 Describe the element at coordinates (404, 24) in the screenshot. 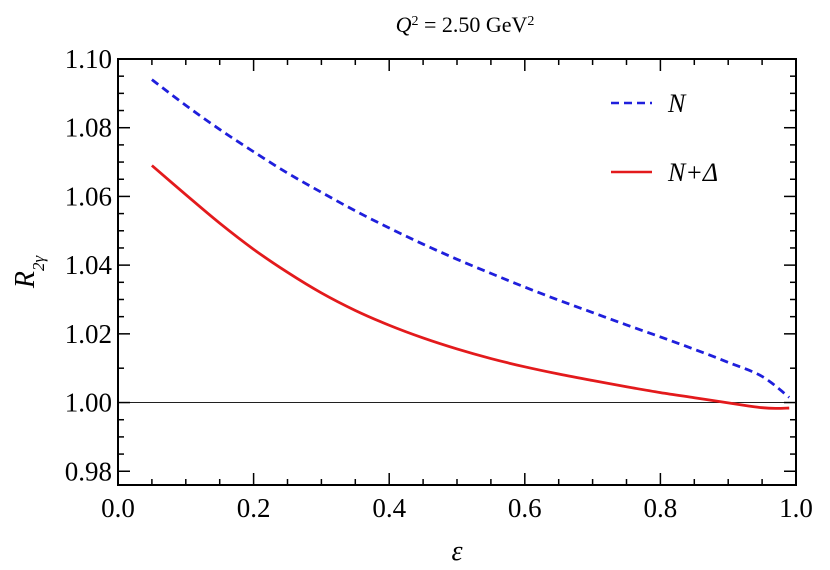

I see `title-prefix: Q` at that location.